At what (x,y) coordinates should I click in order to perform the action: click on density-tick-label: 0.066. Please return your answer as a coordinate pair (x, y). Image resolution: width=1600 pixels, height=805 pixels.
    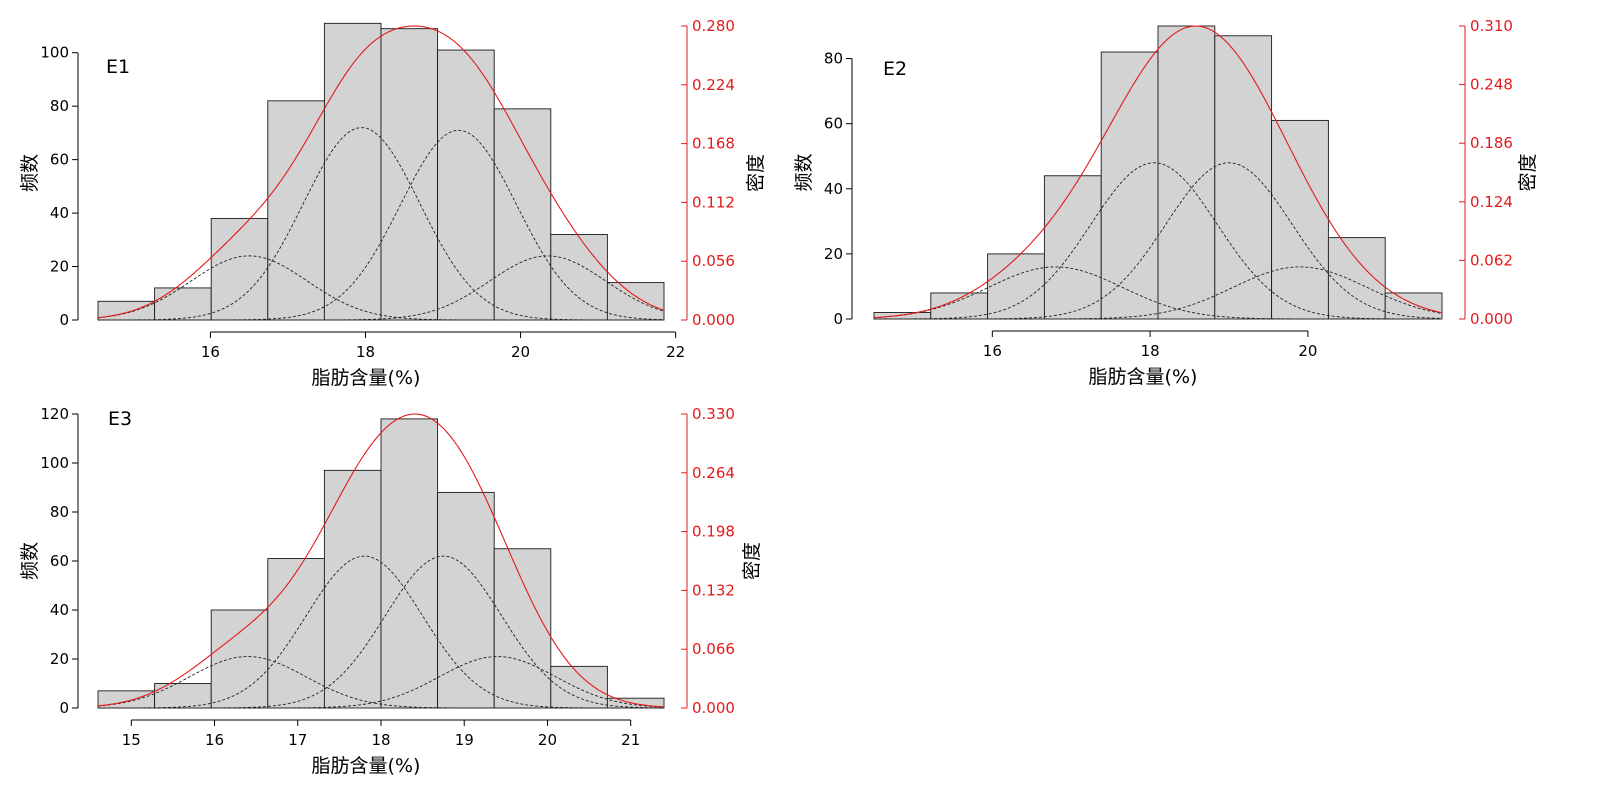
    Looking at the image, I should click on (713, 649).